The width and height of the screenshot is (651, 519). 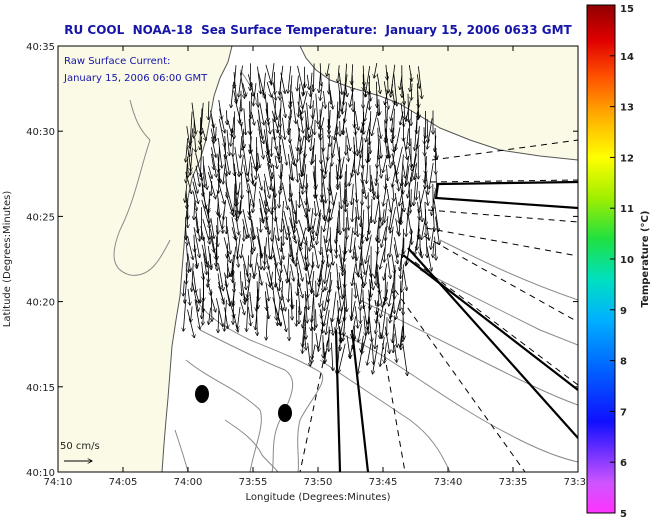 What do you see at coordinates (202, 394) in the screenshot?
I see `station-marker` at bounding box center [202, 394].